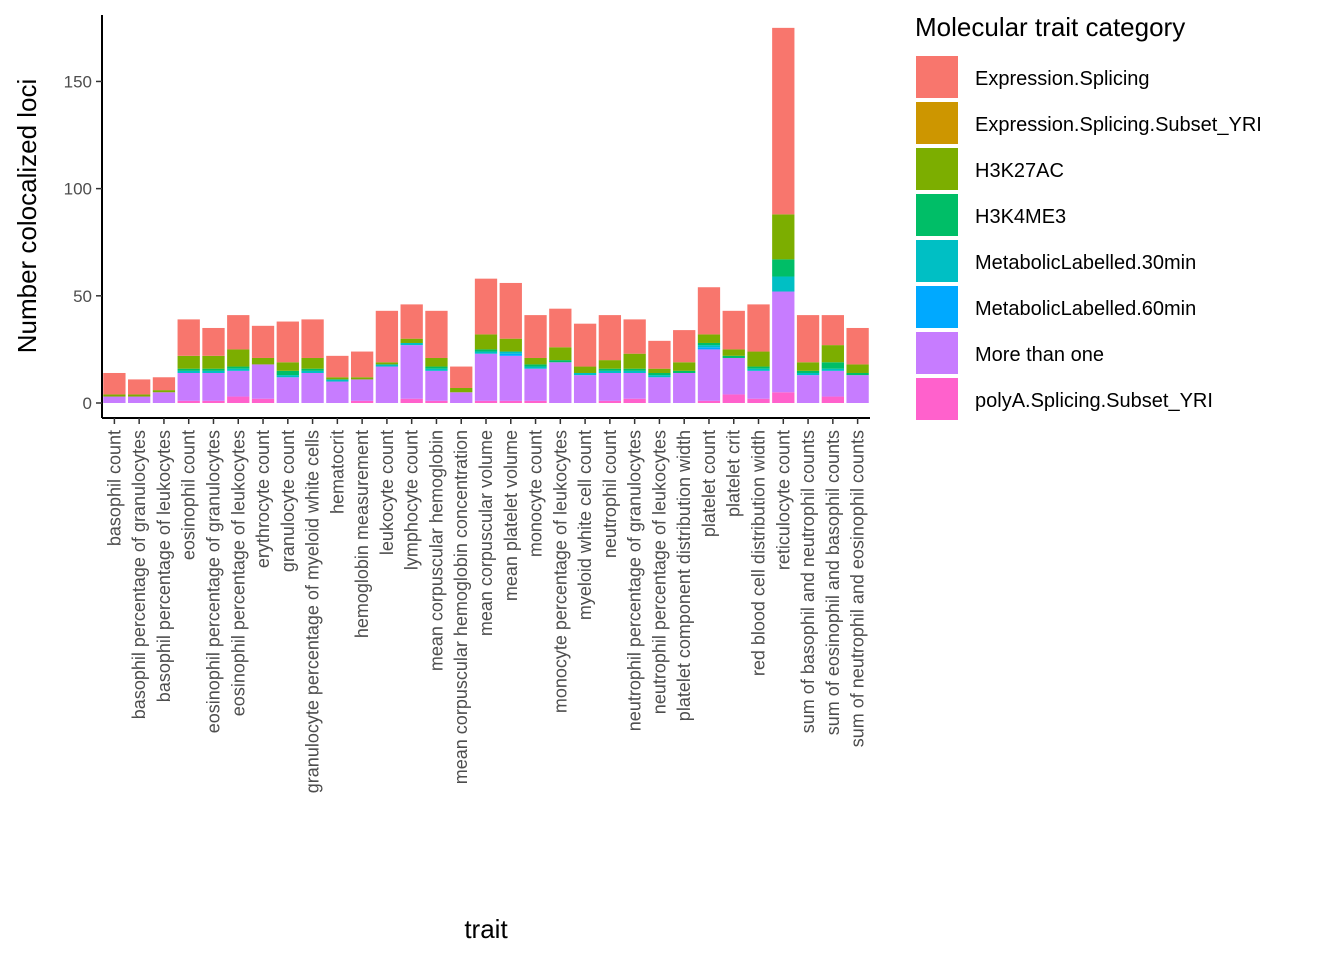  I want to click on x-tick-label: platelet count, so click(709, 483).